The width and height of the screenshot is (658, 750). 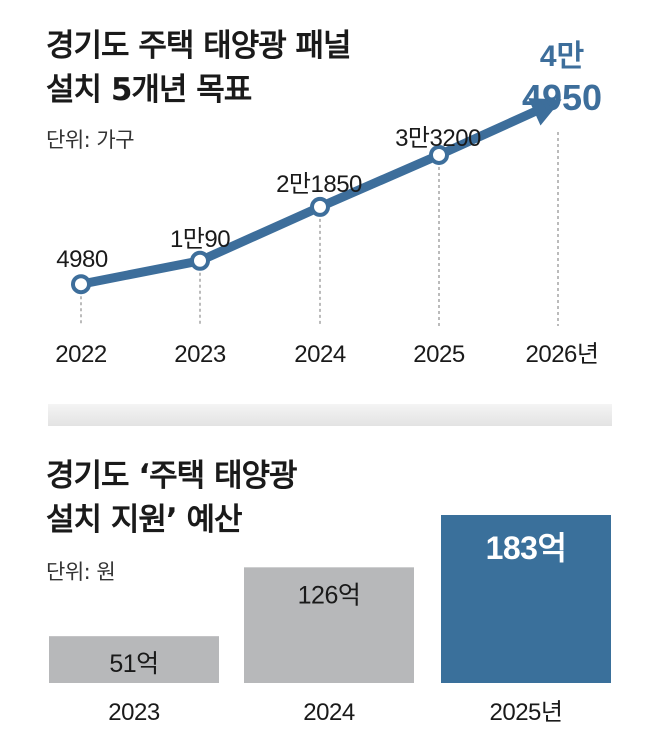 I want to click on x-tick-4: 2026년, so click(x=562, y=354).